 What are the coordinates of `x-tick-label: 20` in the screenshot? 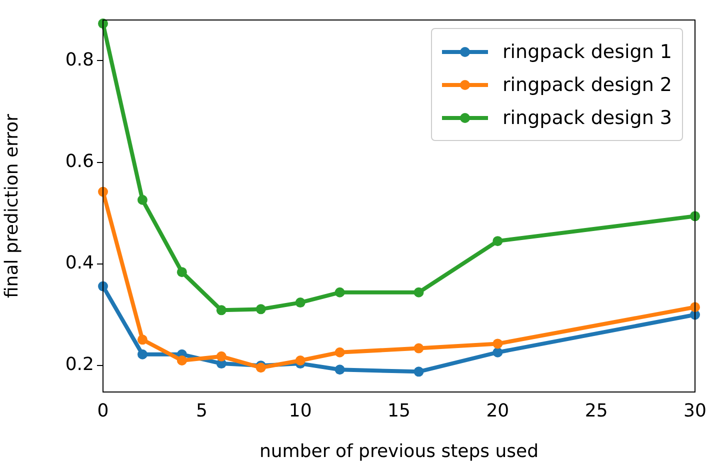 It's located at (498, 411).